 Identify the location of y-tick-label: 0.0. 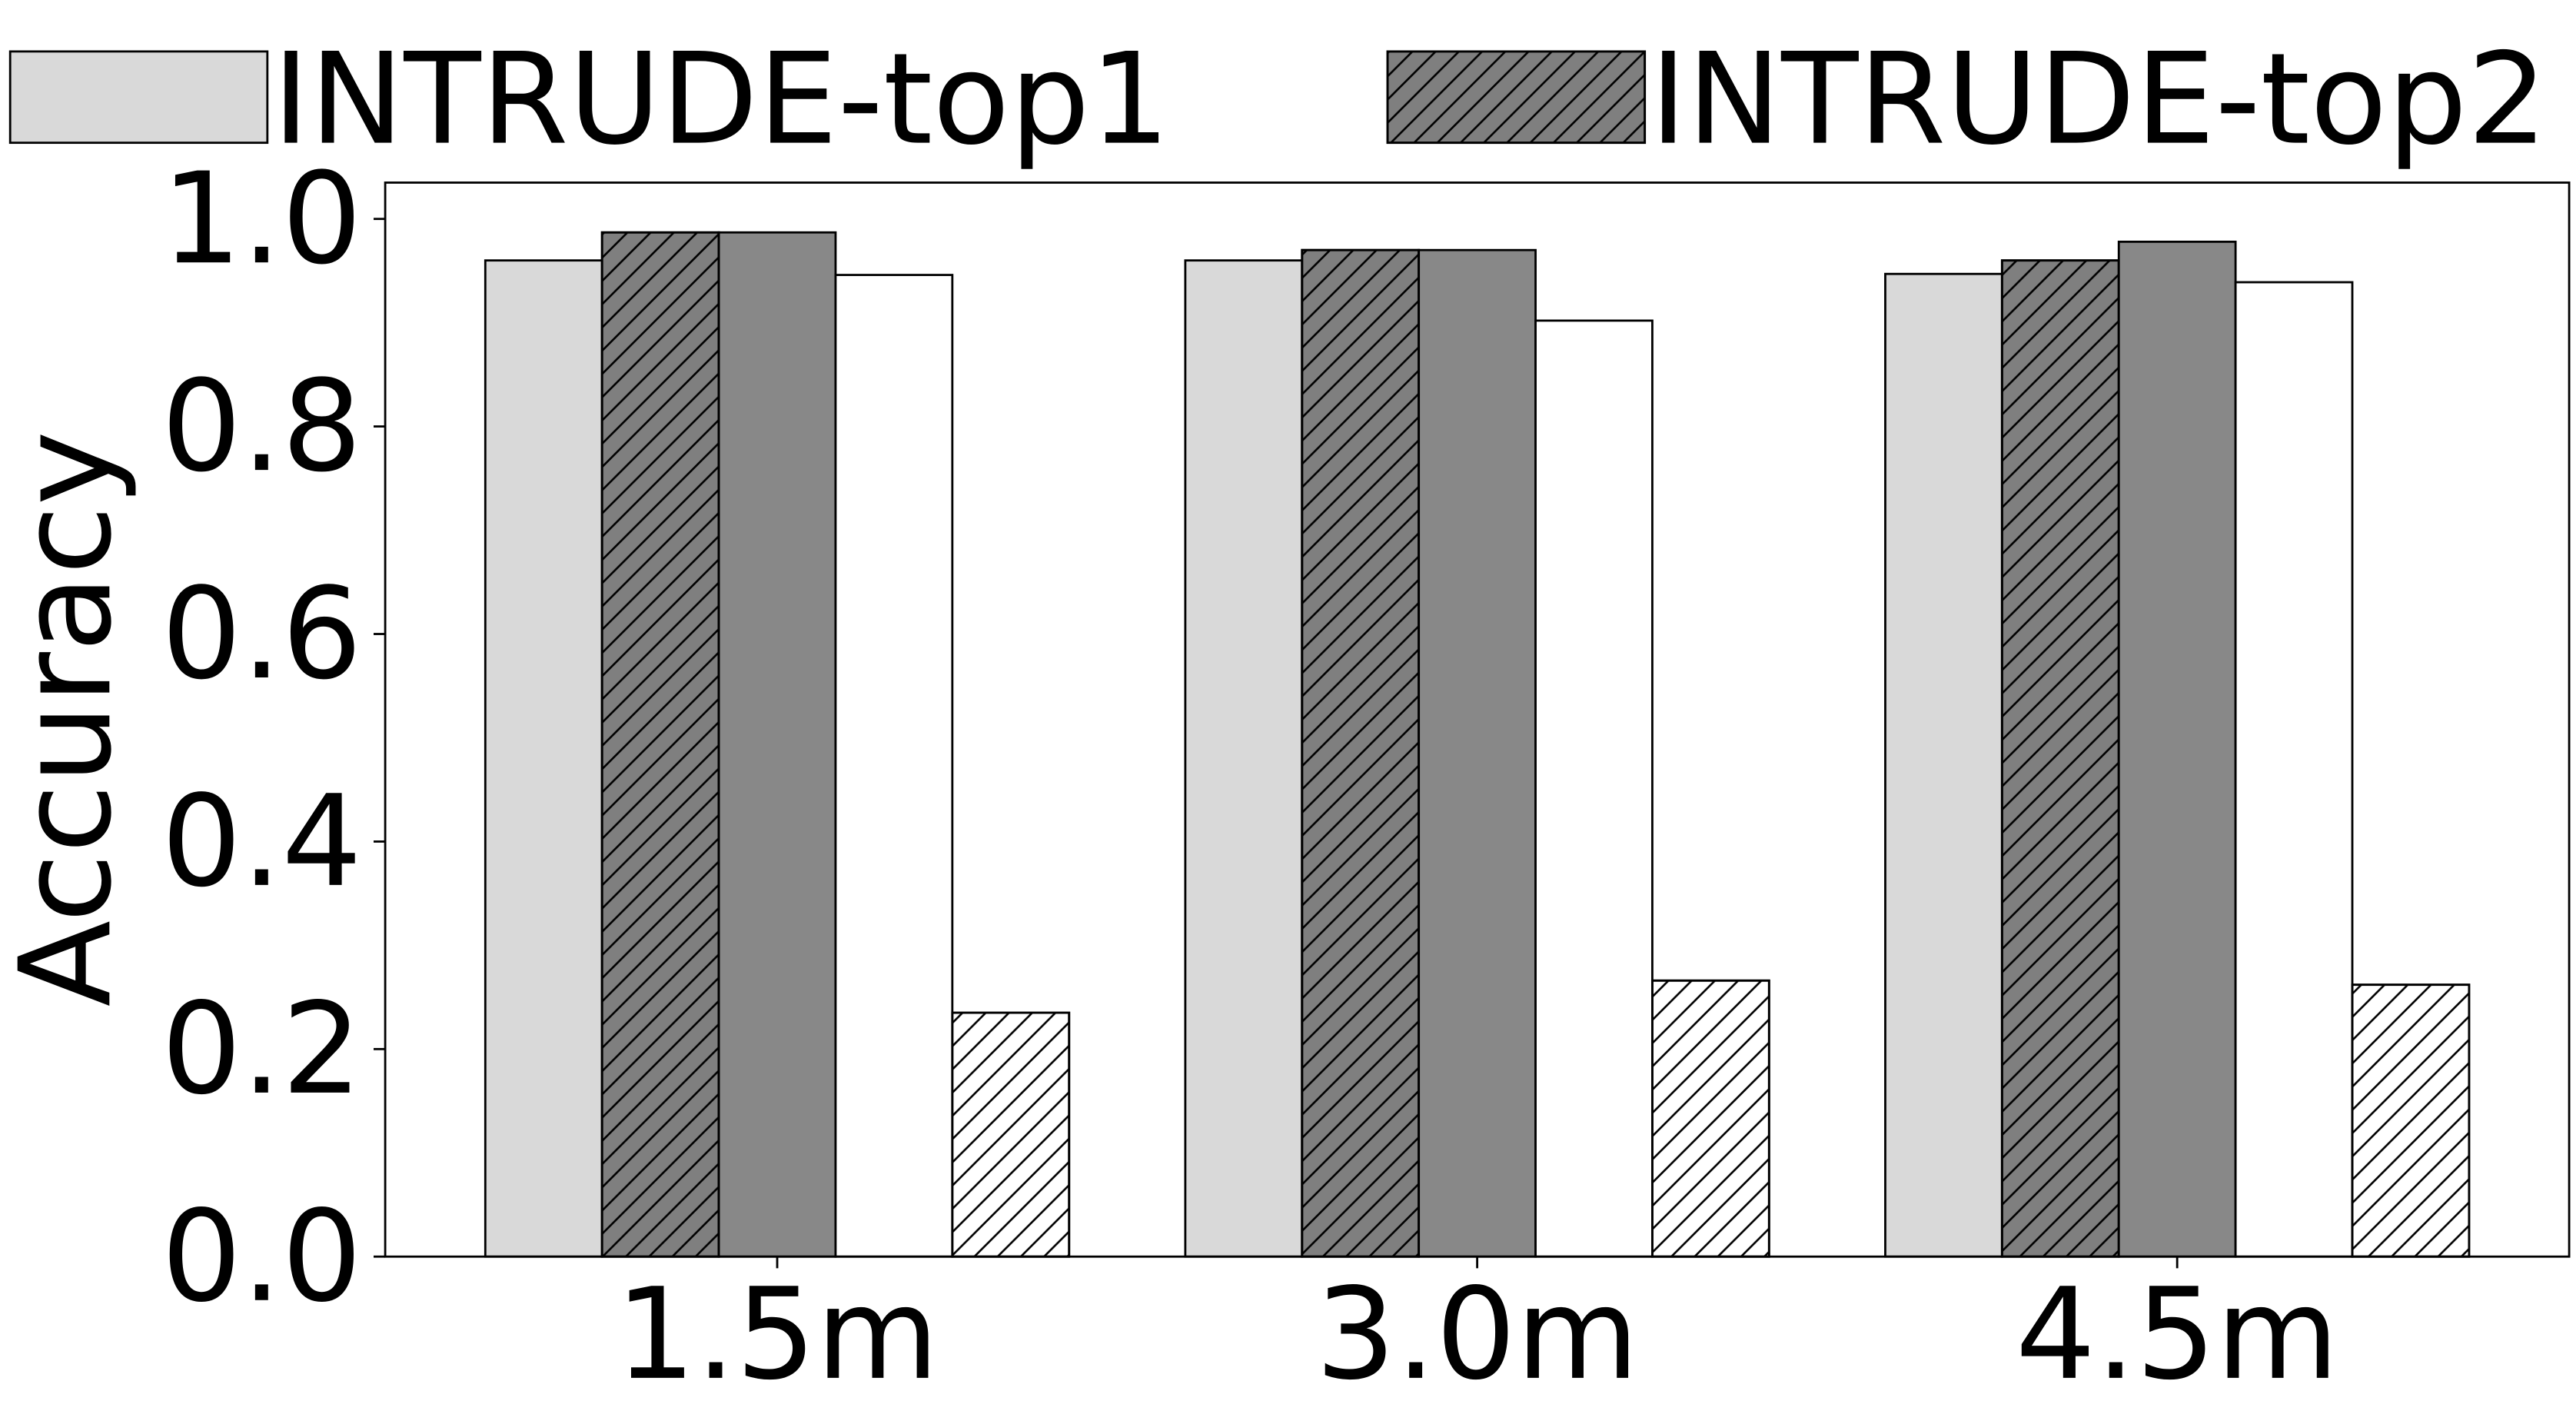
(261, 1256).